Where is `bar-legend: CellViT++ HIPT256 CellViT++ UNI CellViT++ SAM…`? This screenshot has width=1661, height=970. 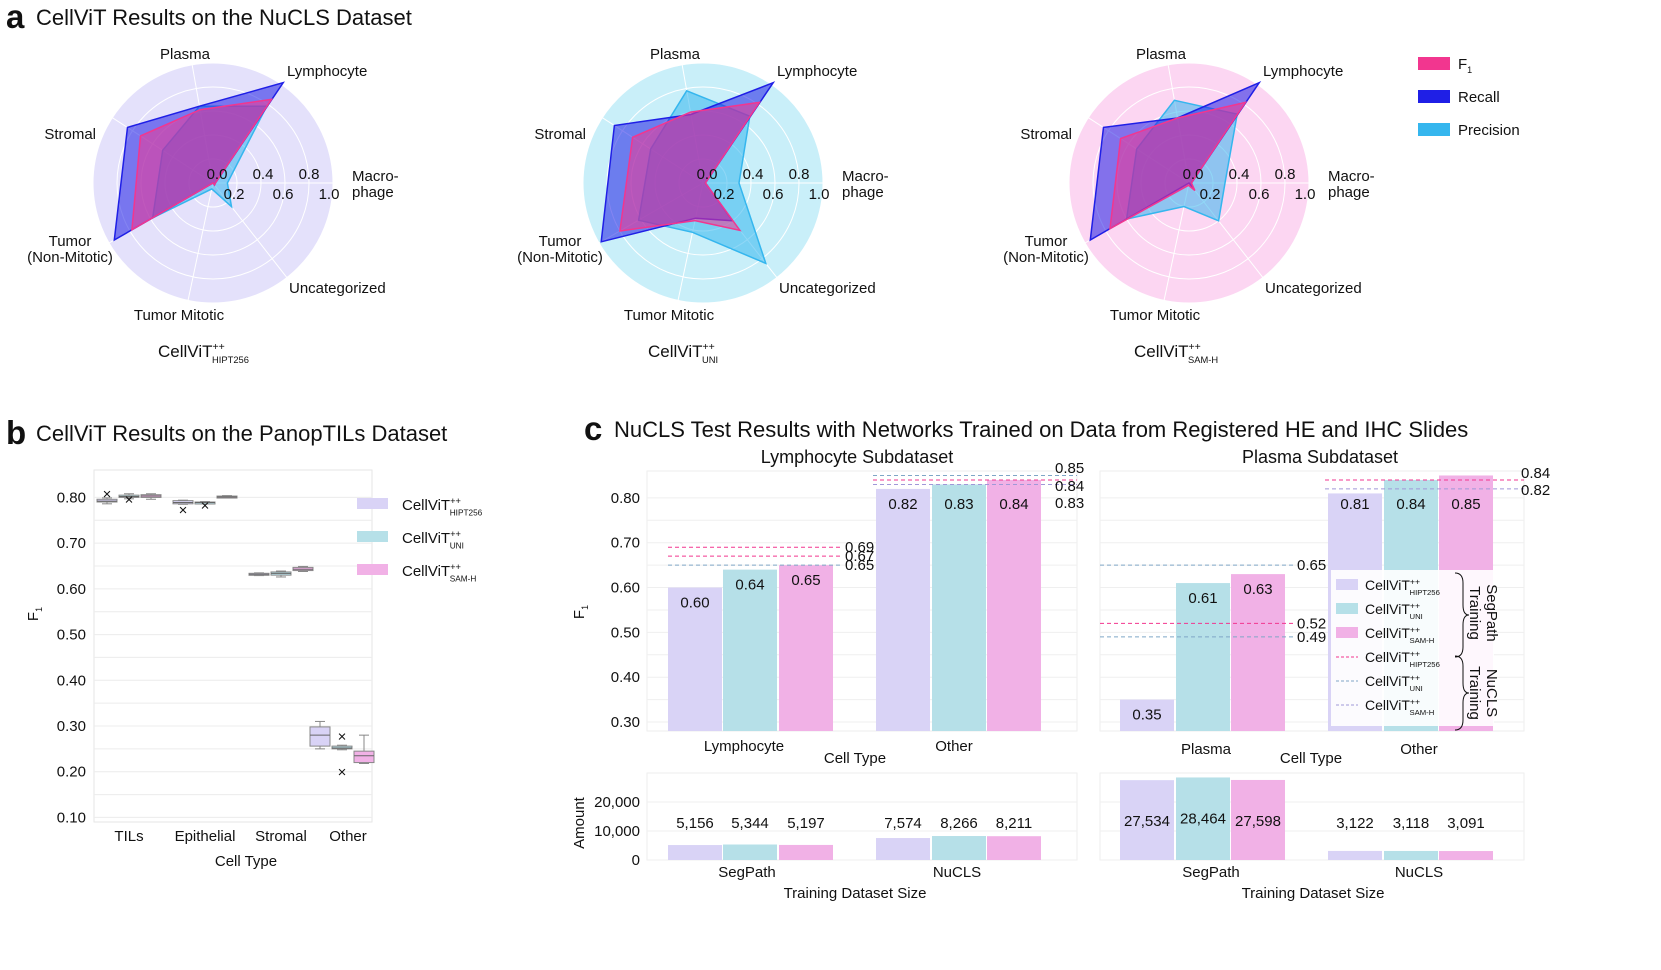
bar-legend: CellViT++ HIPT256 CellViT++ UNI CellViT++ SAM… is located at coordinates (1415, 650).